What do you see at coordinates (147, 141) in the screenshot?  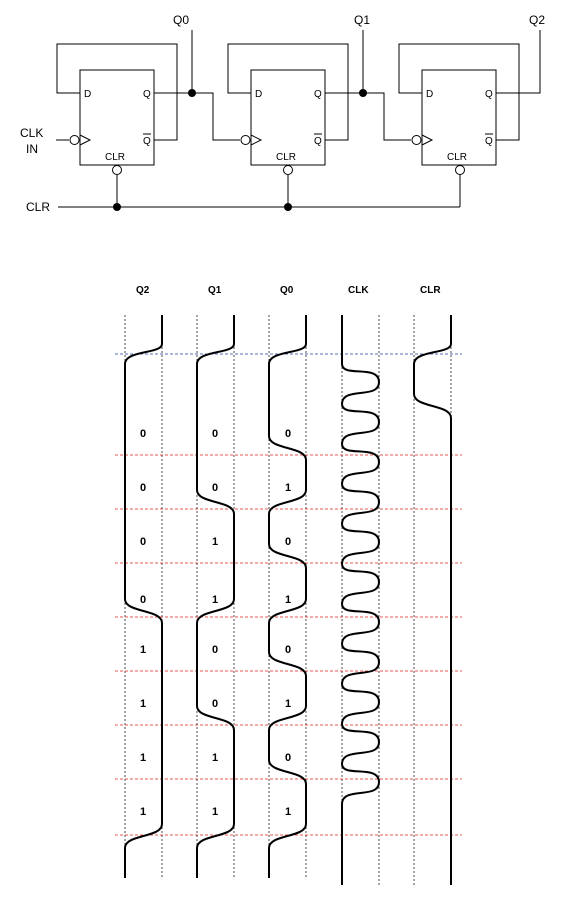 I see `flipflop-0-qbar-pin: Q` at bounding box center [147, 141].